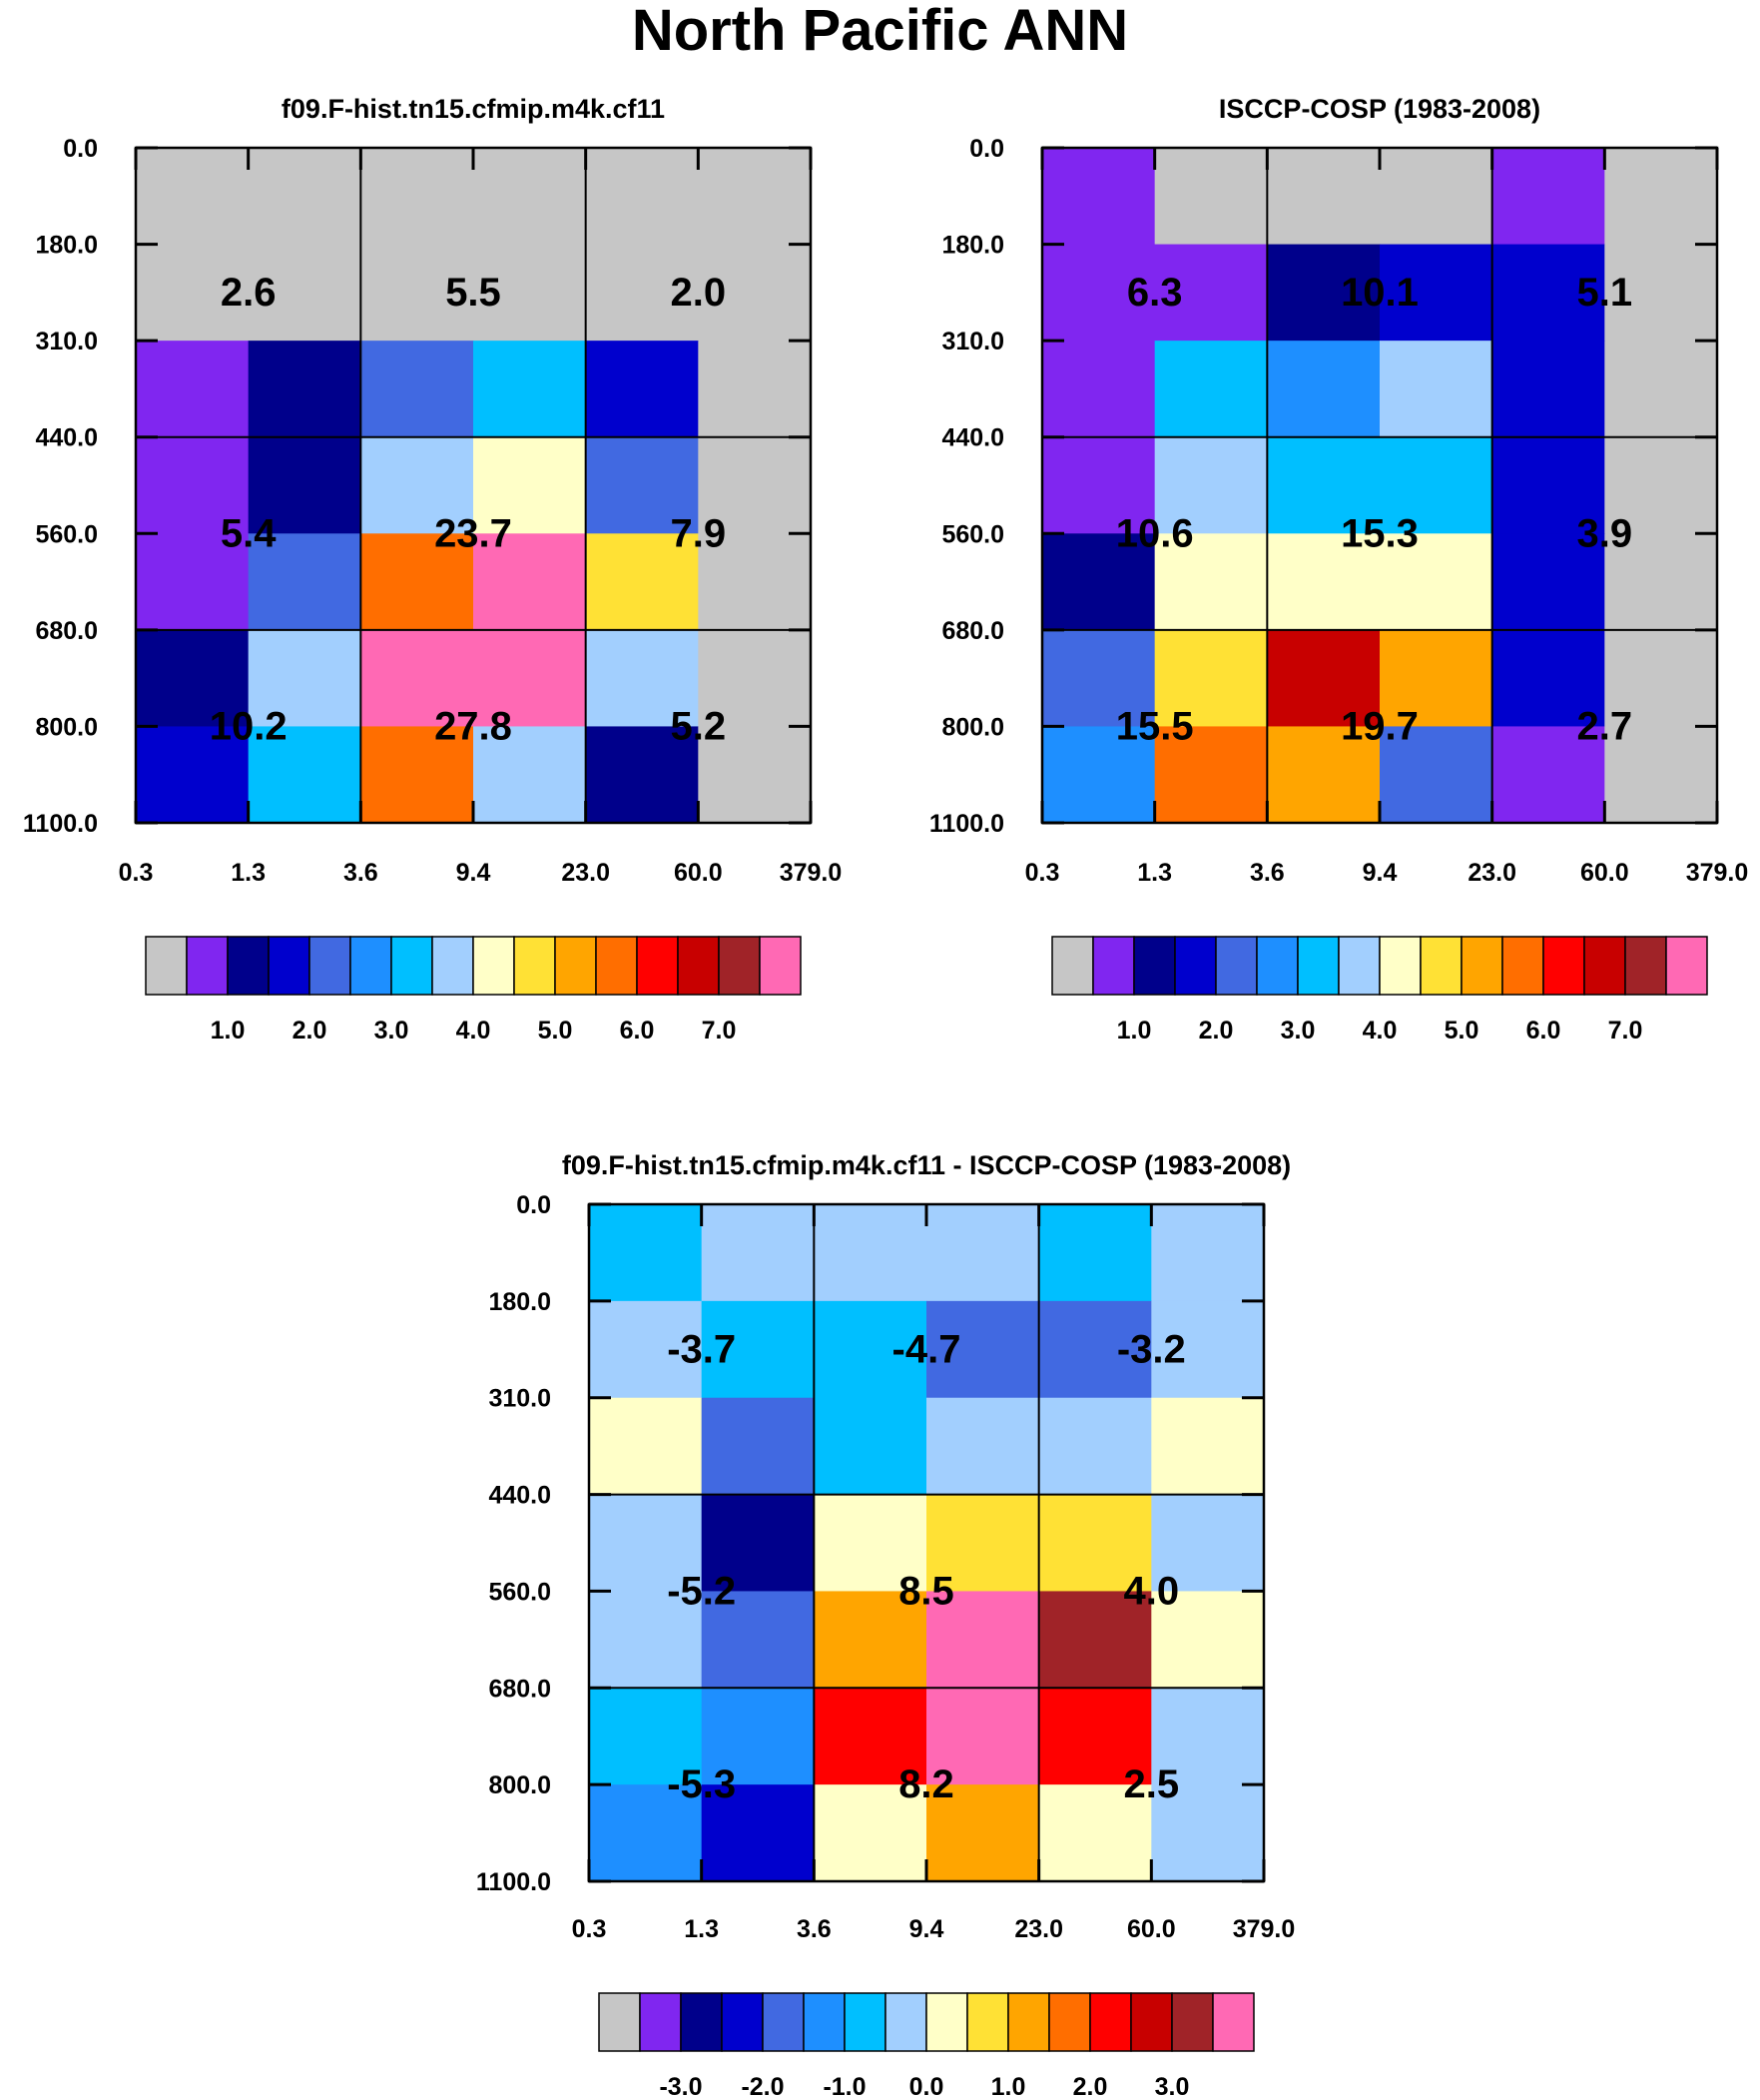  What do you see at coordinates (1605, 293) in the screenshot?
I see `value-label: 5.1` at bounding box center [1605, 293].